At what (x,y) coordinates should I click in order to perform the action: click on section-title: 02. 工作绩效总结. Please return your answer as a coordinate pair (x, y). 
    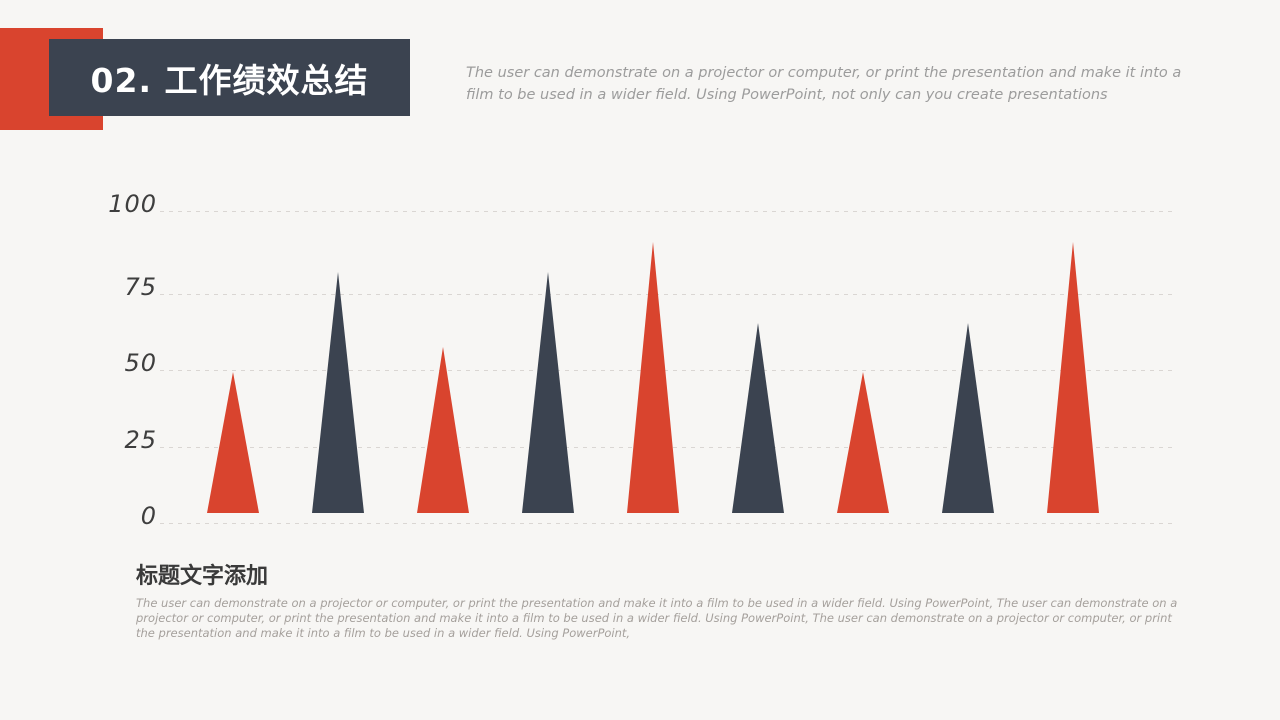
    Looking at the image, I should click on (229, 80).